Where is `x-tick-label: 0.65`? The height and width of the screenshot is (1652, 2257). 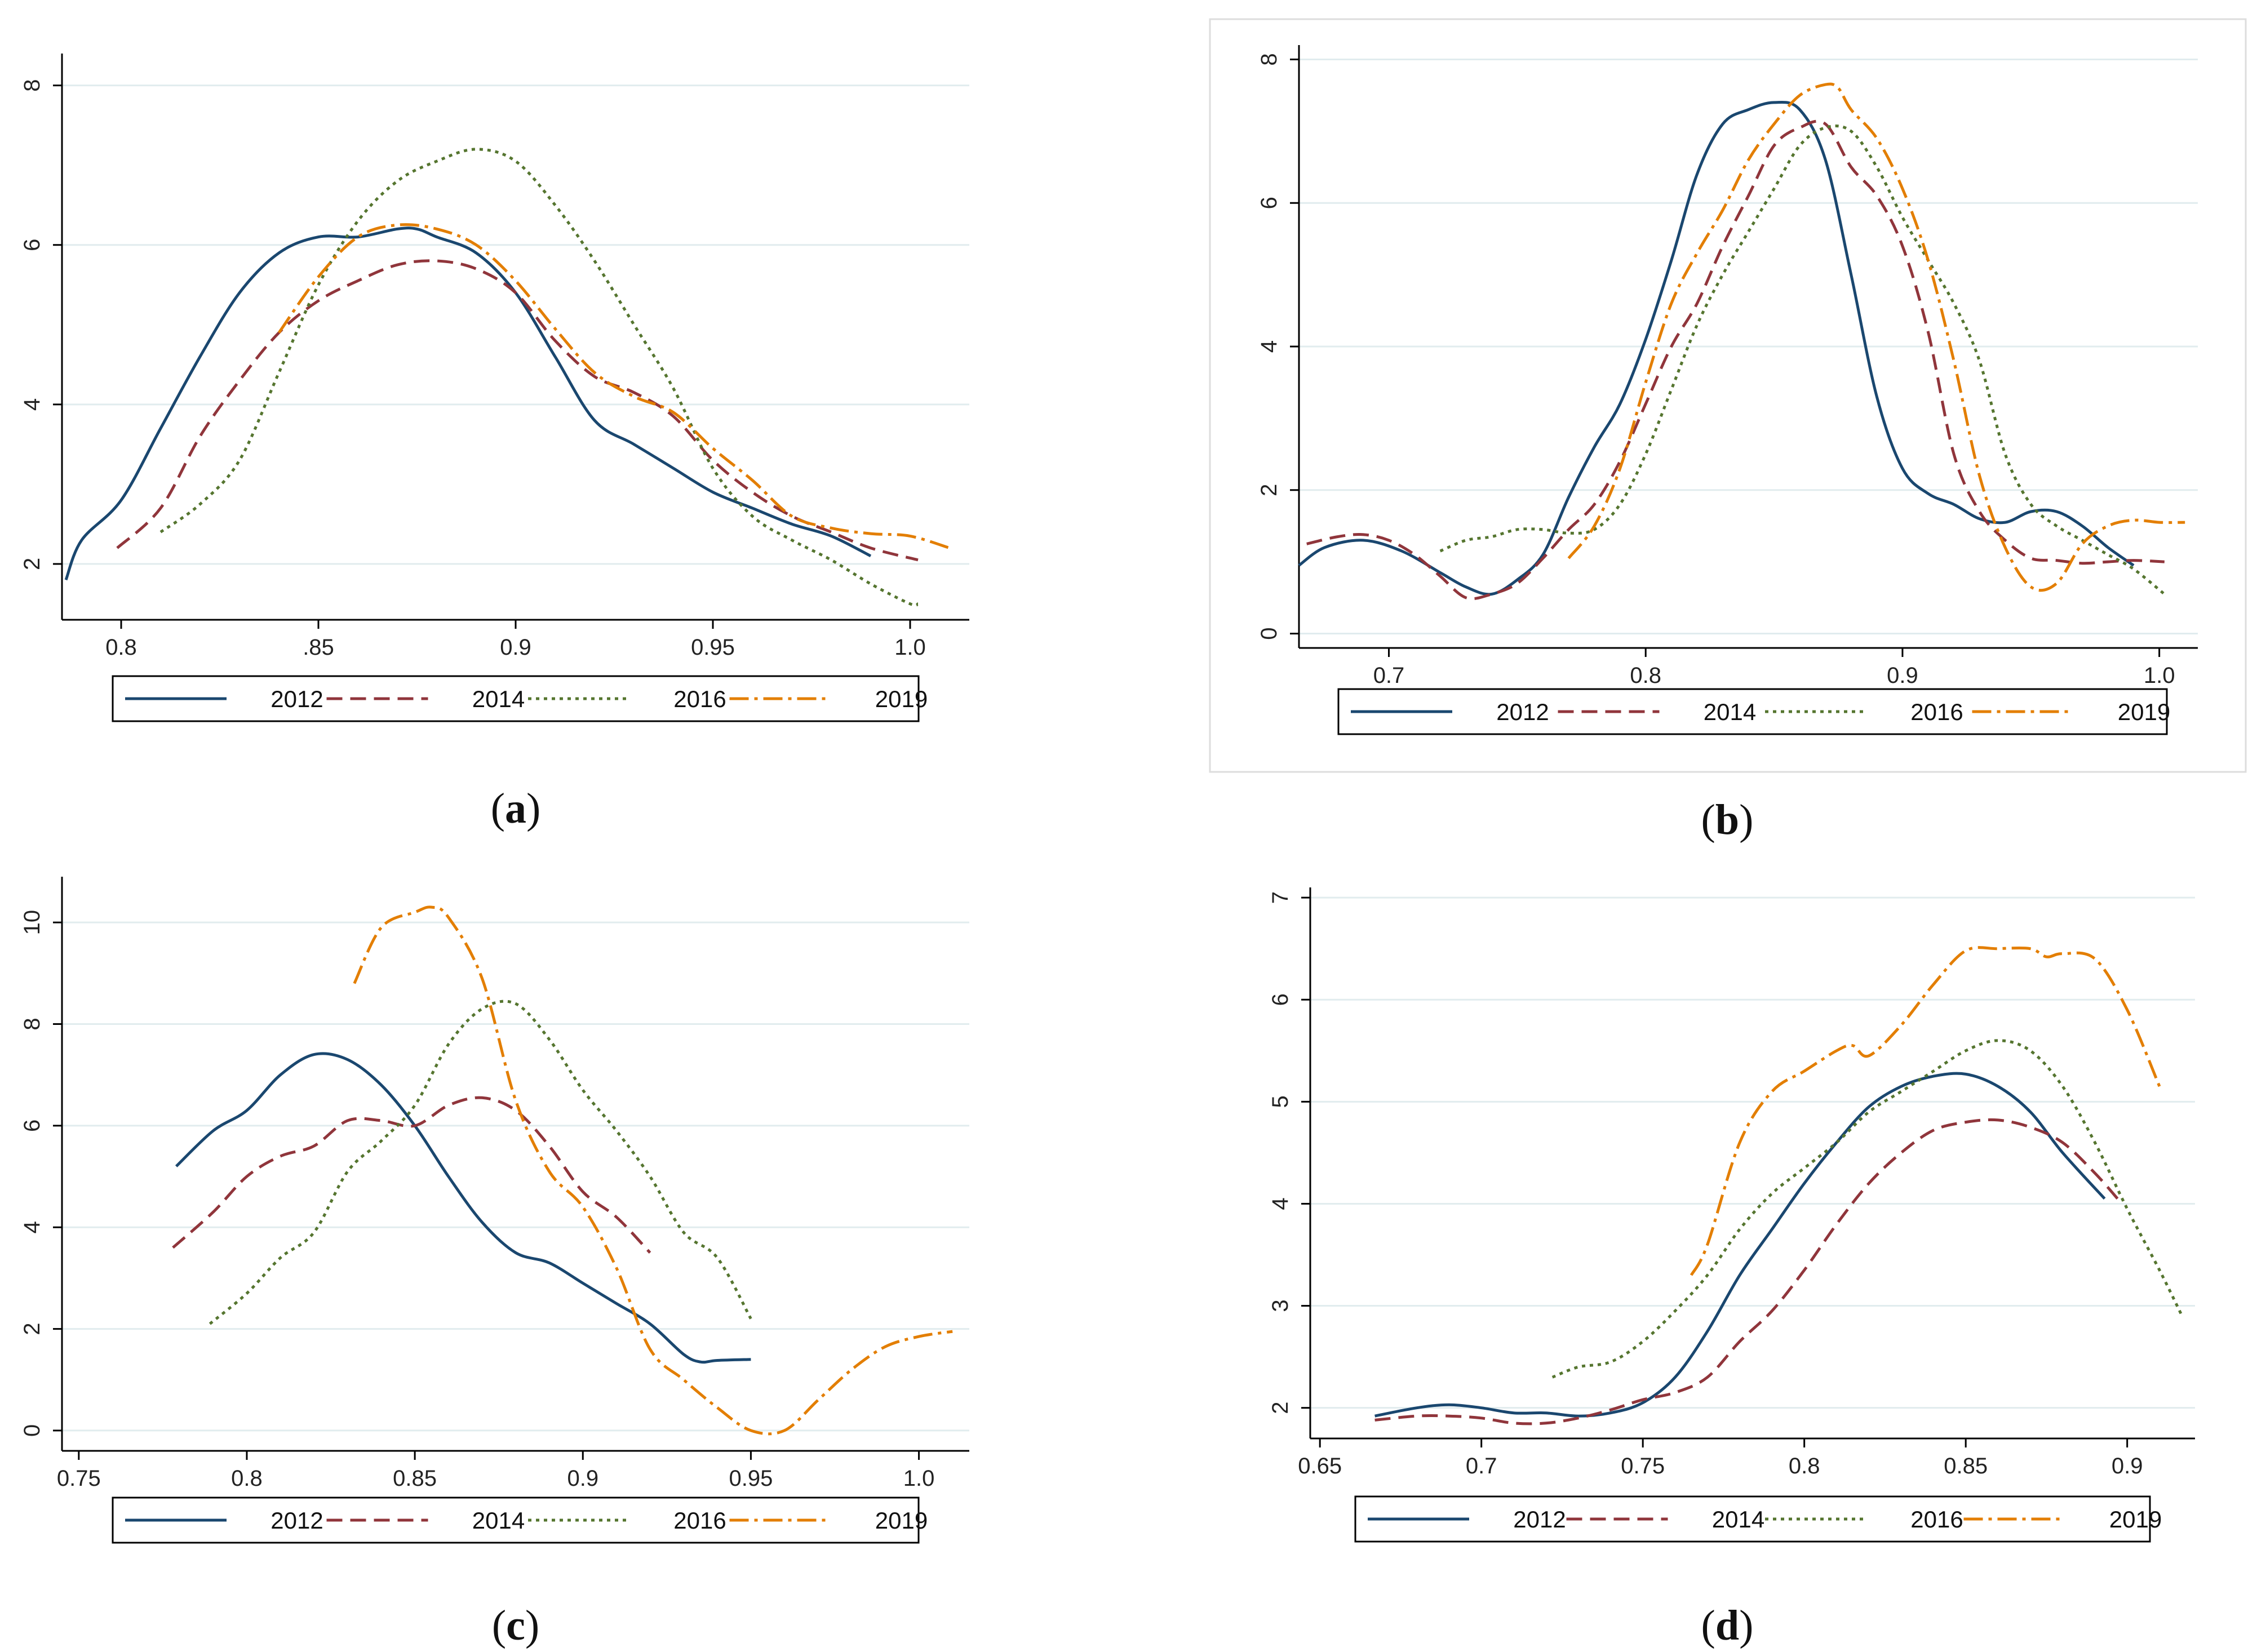 x-tick-label: 0.65 is located at coordinates (1320, 1466).